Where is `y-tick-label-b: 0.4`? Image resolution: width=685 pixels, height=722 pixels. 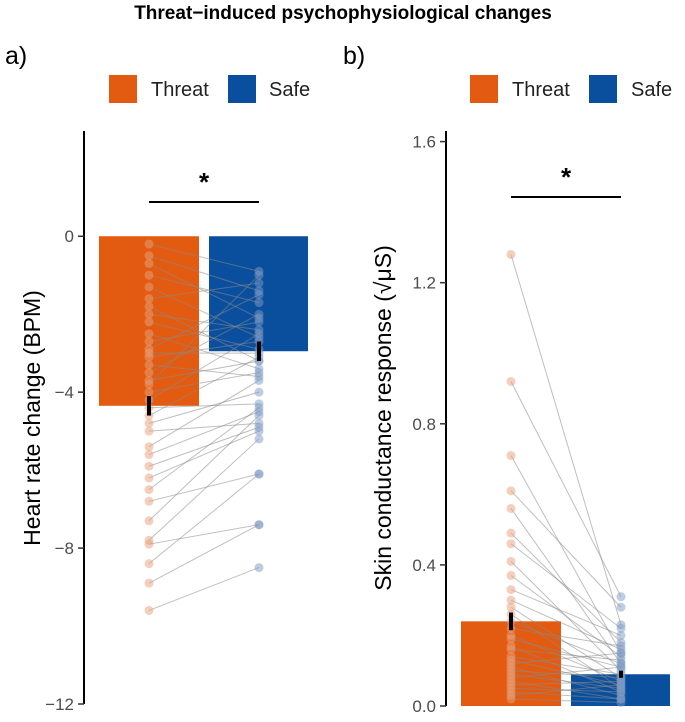
y-tick-label-b: 0.4 is located at coordinates (424, 565).